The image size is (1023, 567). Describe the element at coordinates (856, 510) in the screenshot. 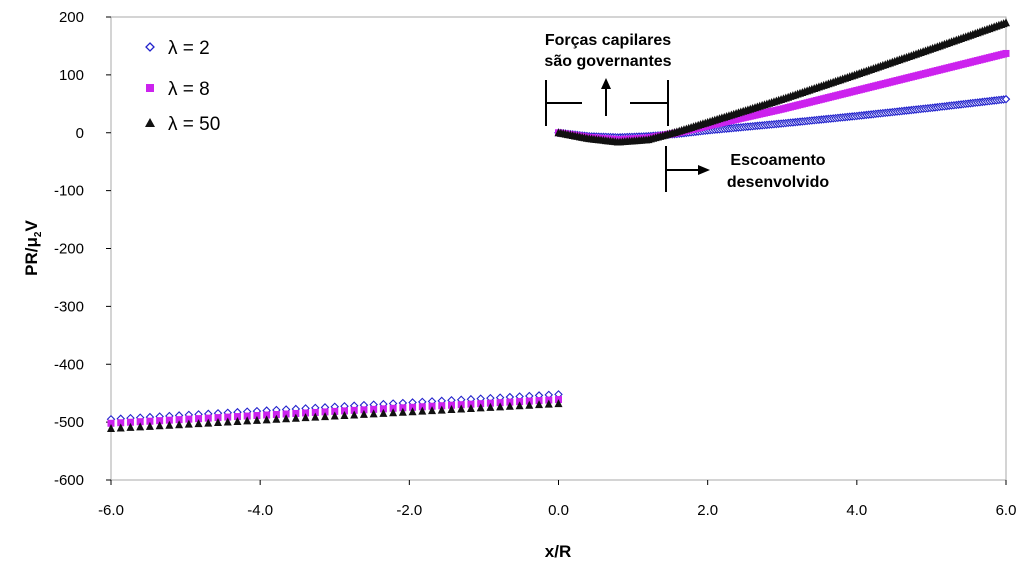

I see `x-tick-label: 4.0` at that location.